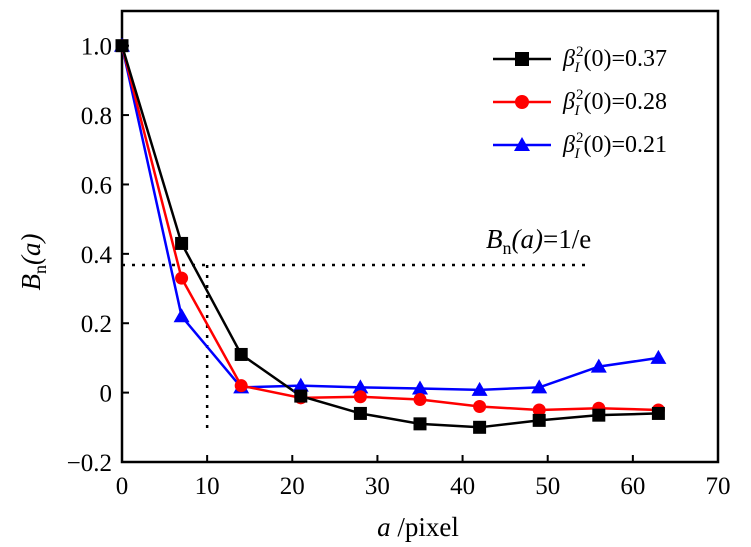  I want to click on legend-sub-0: I, so click(576, 68).